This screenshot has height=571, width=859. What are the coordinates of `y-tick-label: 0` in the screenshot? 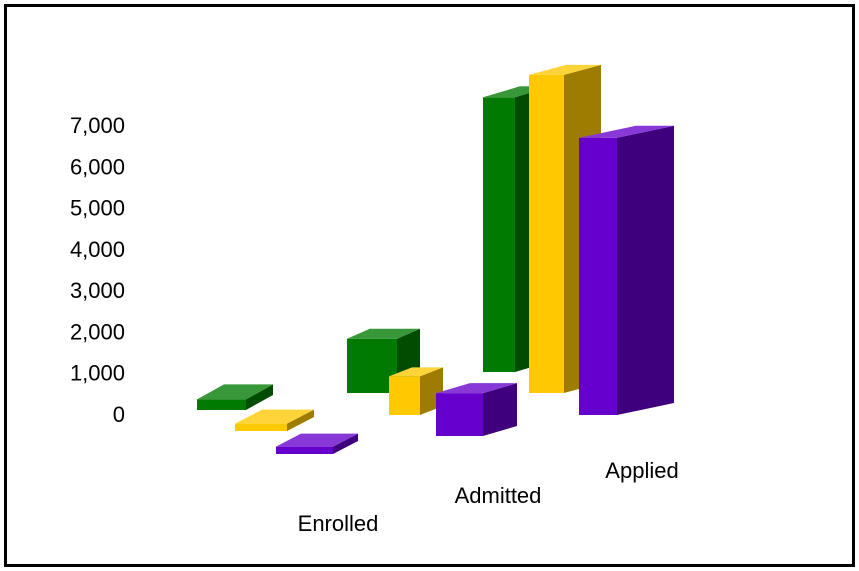 It's located at (119, 414).